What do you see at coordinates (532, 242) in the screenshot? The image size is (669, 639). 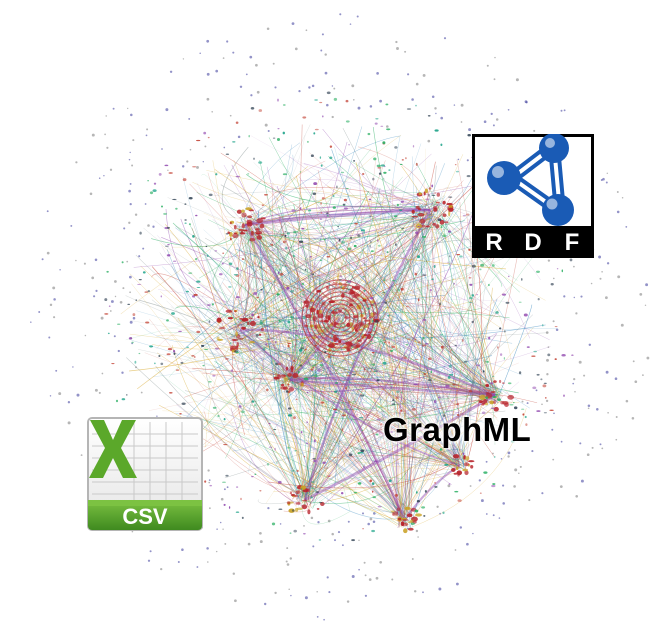 I see `rdf-letter-d: D` at bounding box center [532, 242].